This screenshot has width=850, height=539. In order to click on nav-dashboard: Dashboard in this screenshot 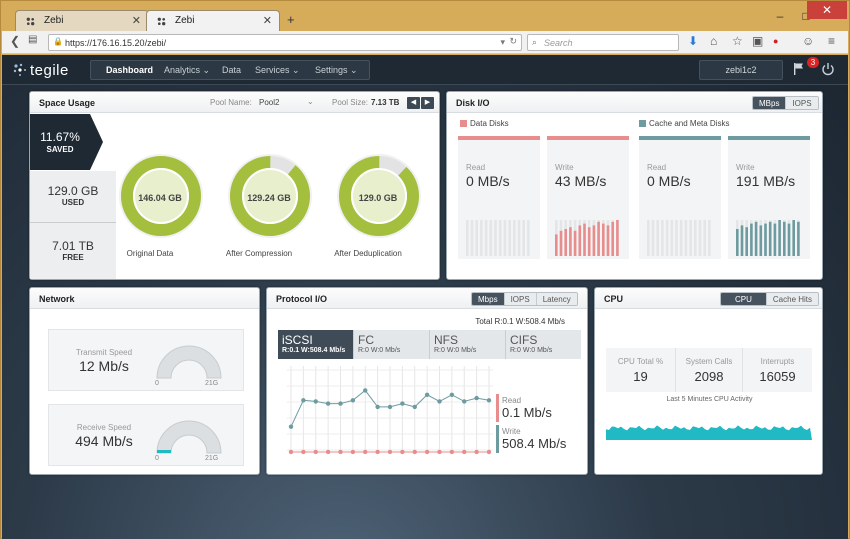, I will do `click(130, 70)`.